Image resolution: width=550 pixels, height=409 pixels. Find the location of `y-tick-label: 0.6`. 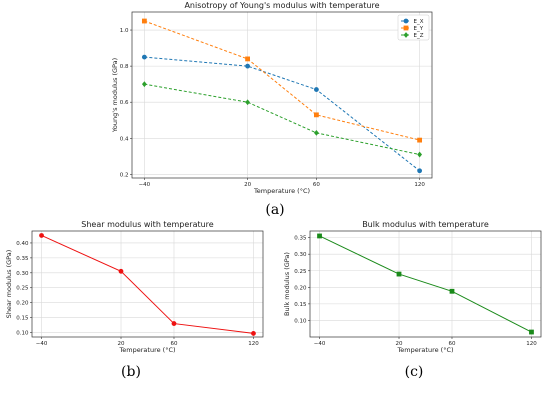

y-tick-label: 0.6 is located at coordinates (124, 103).